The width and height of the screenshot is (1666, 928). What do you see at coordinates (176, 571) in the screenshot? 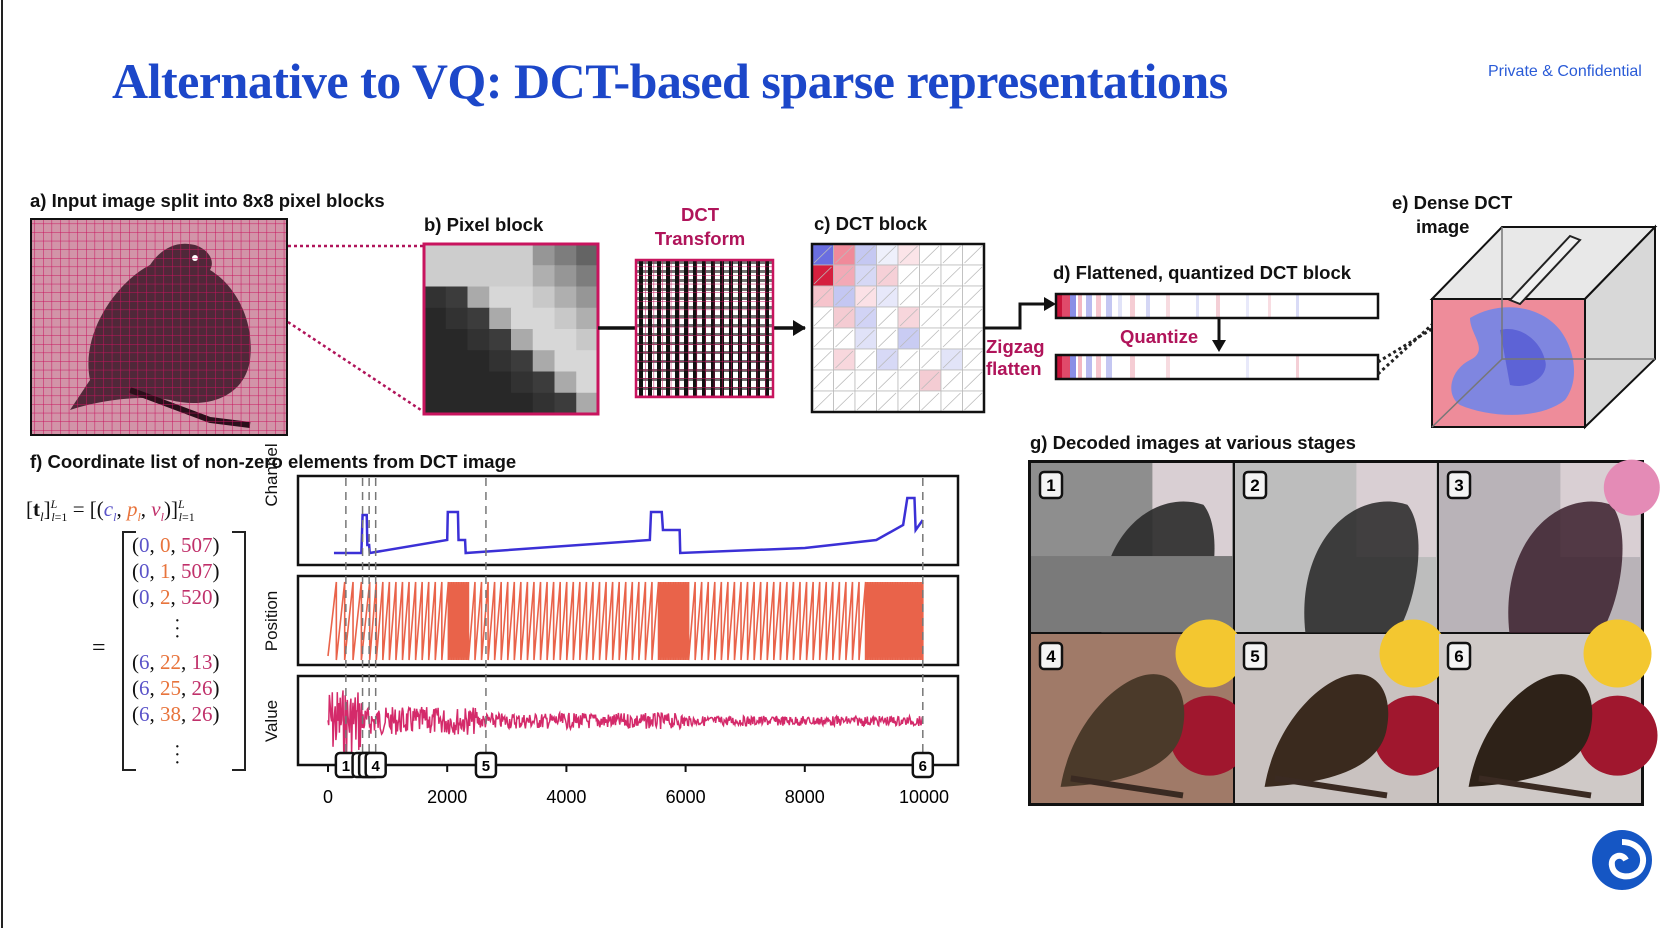
I see `coordinate-row: (0, 1, 507)` at bounding box center [176, 571].